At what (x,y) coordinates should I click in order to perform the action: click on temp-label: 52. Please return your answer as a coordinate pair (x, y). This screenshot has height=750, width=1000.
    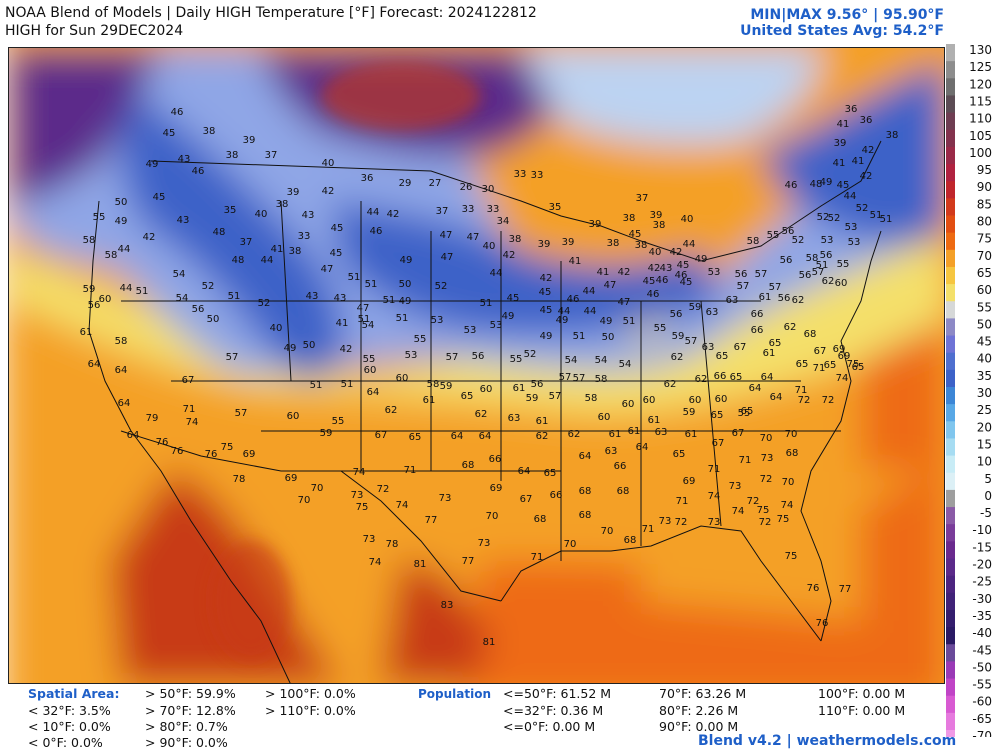
    Looking at the image, I should click on (862, 208).